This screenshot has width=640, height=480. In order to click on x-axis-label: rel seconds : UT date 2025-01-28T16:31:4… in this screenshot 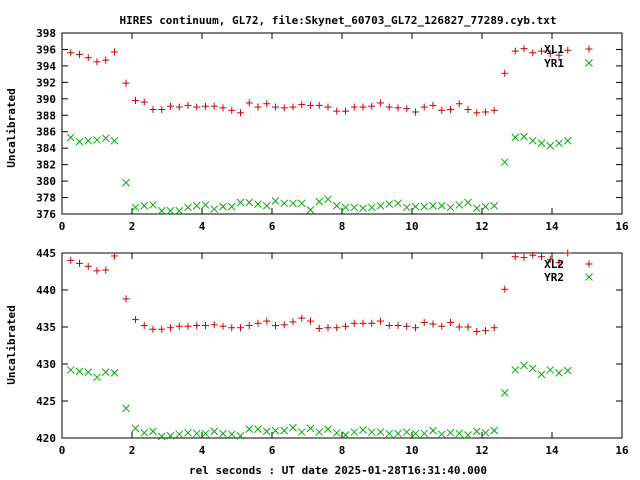, I will do `click(338, 470)`.